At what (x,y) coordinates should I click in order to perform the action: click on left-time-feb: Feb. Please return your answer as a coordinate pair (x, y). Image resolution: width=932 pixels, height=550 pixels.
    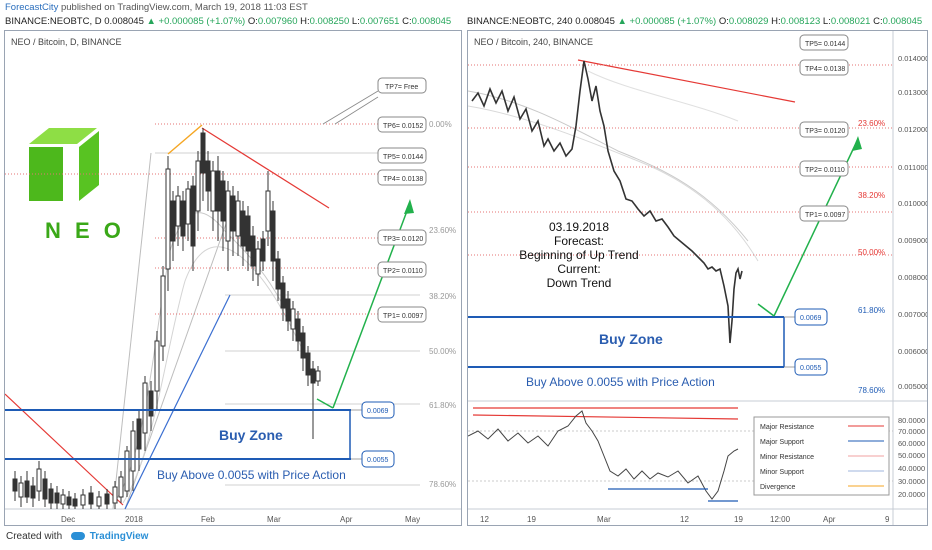
    Looking at the image, I should click on (208, 519).